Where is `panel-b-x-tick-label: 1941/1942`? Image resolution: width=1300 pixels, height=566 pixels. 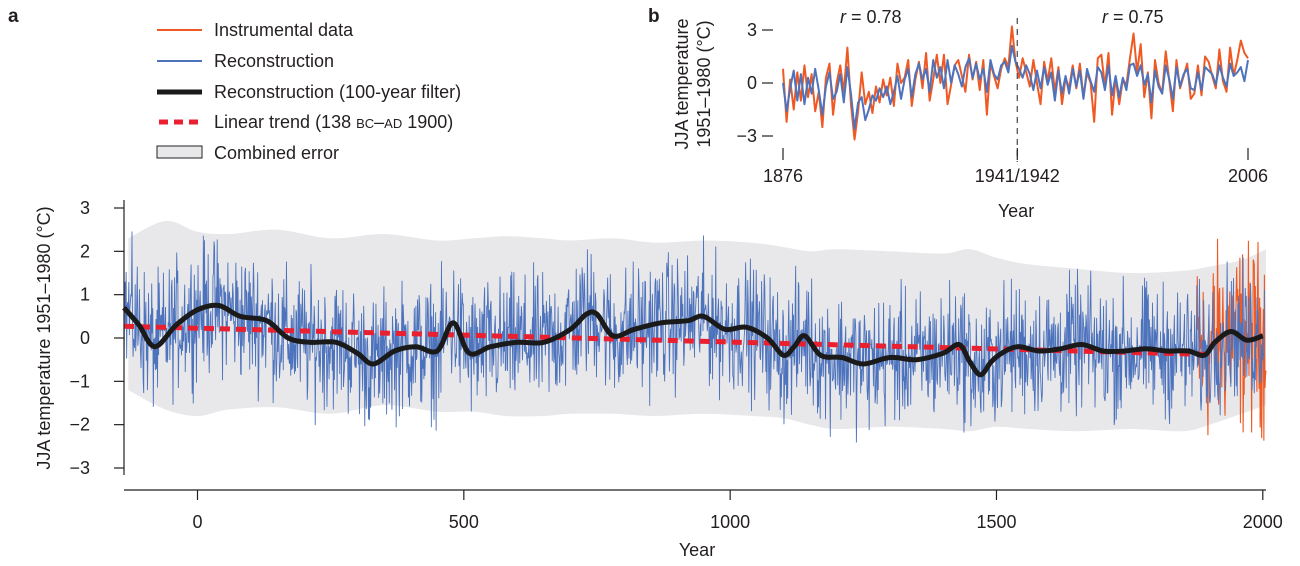 panel-b-x-tick-label: 1941/1942 is located at coordinates (1017, 176).